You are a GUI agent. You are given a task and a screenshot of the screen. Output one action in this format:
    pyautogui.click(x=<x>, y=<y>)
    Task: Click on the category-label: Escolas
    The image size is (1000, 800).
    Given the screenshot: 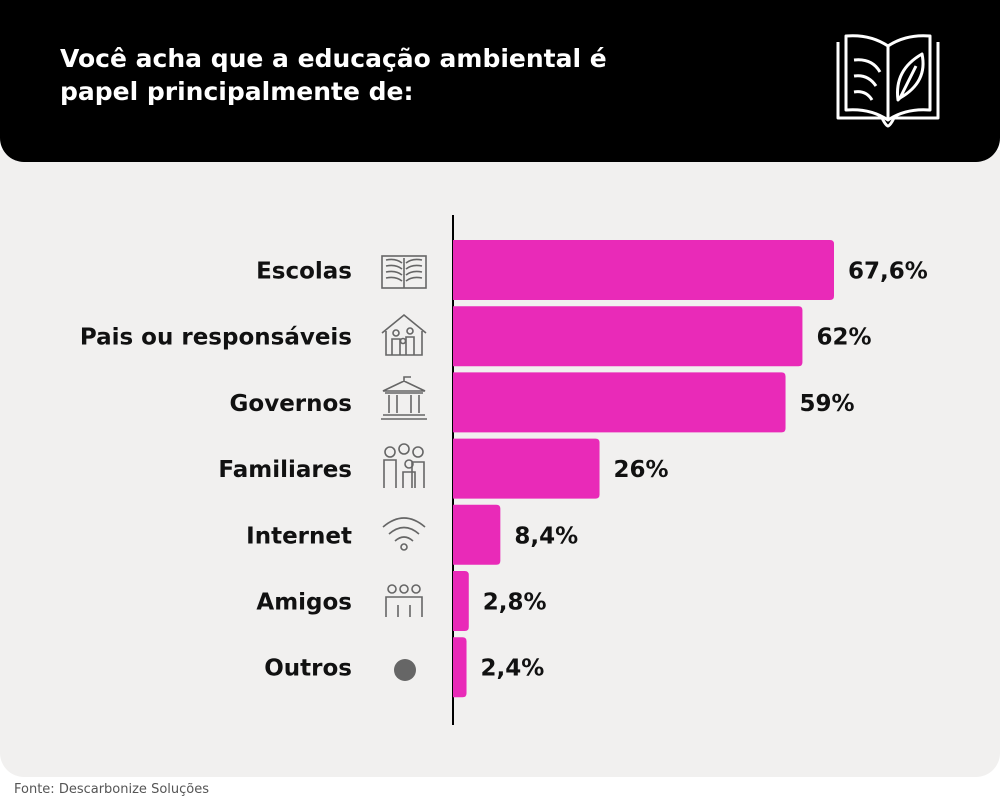 What is the action you would take?
    pyautogui.click(x=304, y=272)
    